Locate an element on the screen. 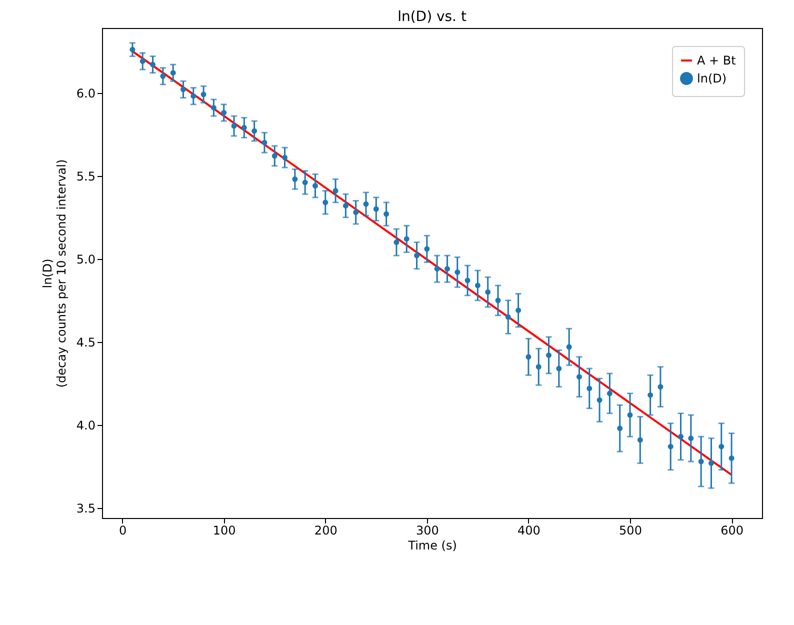 The height and width of the screenshot is (625, 794). y-tick-label: 5.0 is located at coordinates (86, 259).